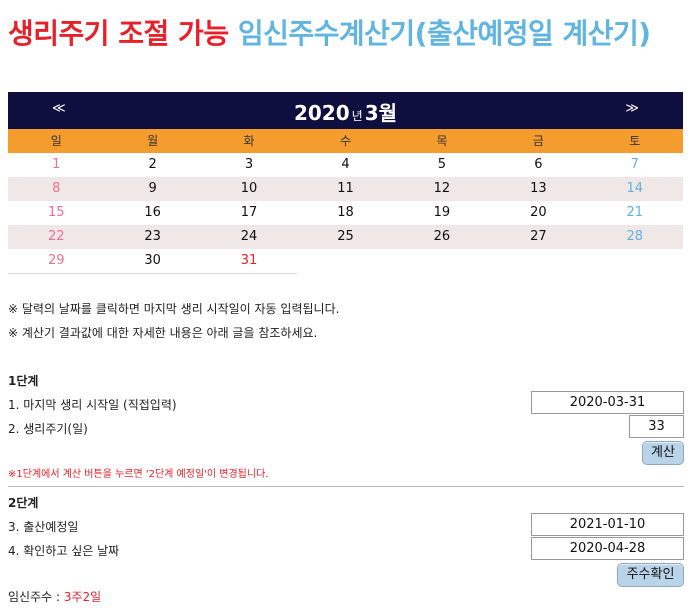 The height and width of the screenshot is (615, 690). I want to click on calendar-day: 7, so click(634, 164).